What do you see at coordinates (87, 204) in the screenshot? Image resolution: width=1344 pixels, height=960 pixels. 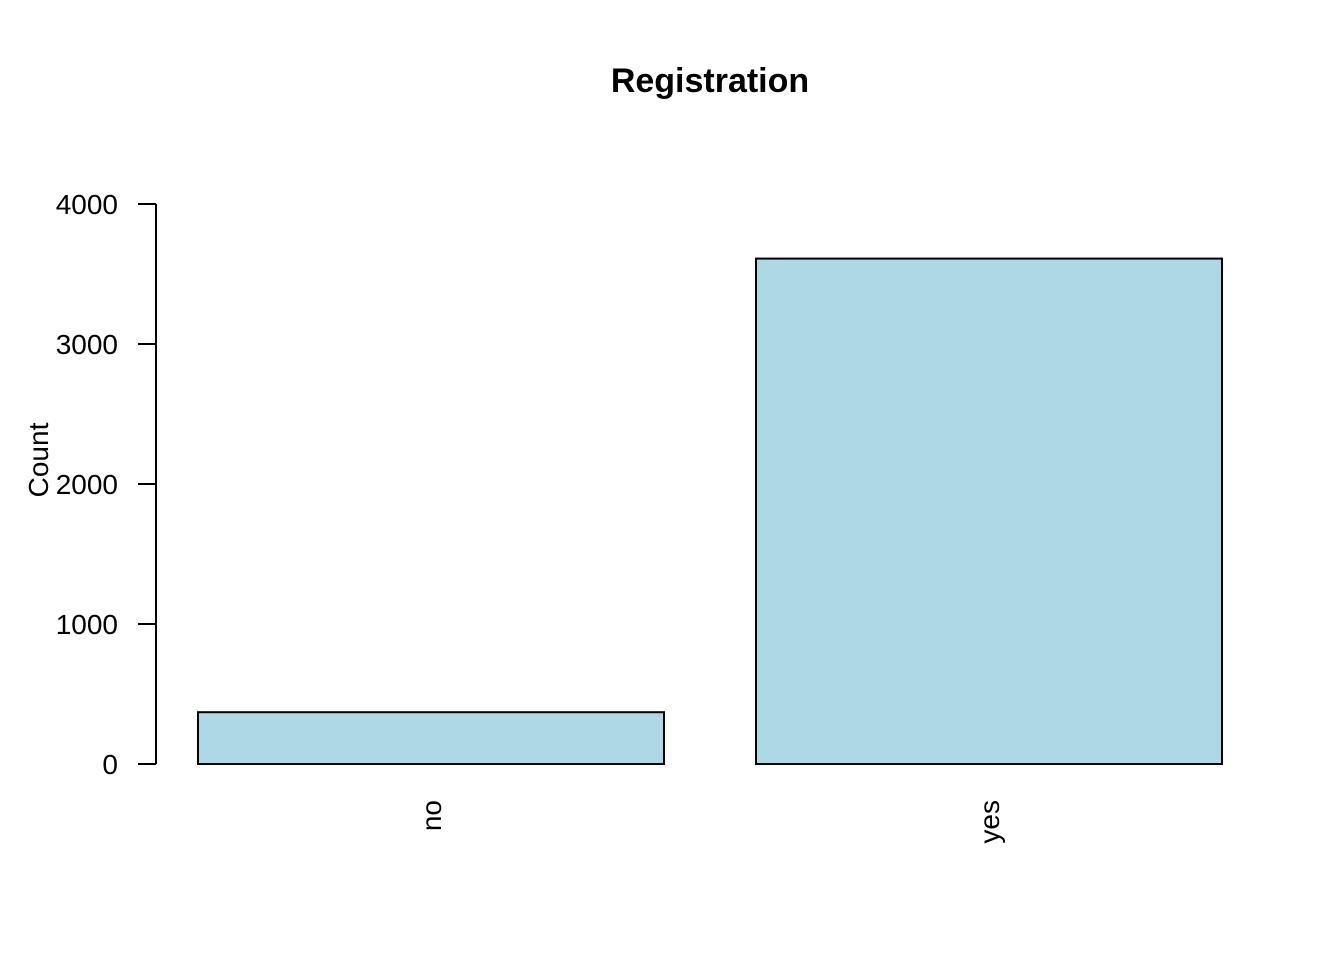 I see `y-tick-label: 4000` at bounding box center [87, 204].